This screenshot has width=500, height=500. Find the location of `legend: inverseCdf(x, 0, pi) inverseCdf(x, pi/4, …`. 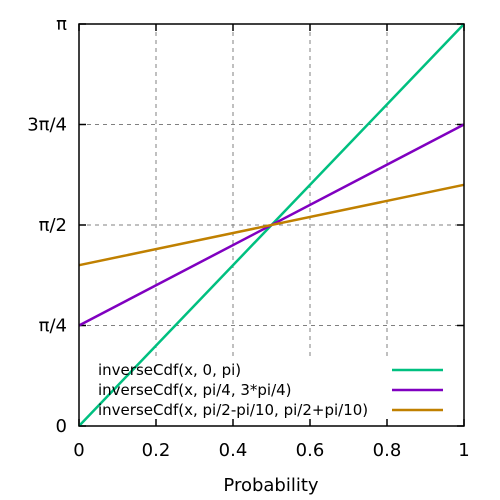

legend: inverseCdf(x, 0, pi) inverseCdf(x, pi/4, … is located at coordinates (270, 390).